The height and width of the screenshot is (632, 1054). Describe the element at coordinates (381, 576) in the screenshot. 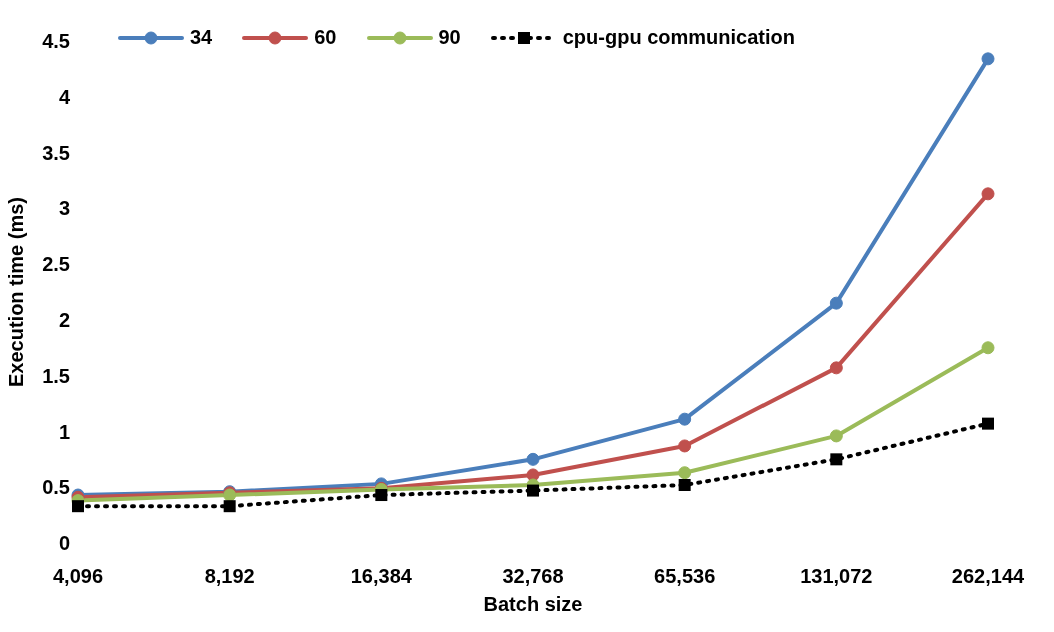

I see `x-tick-label: 16,384` at that location.